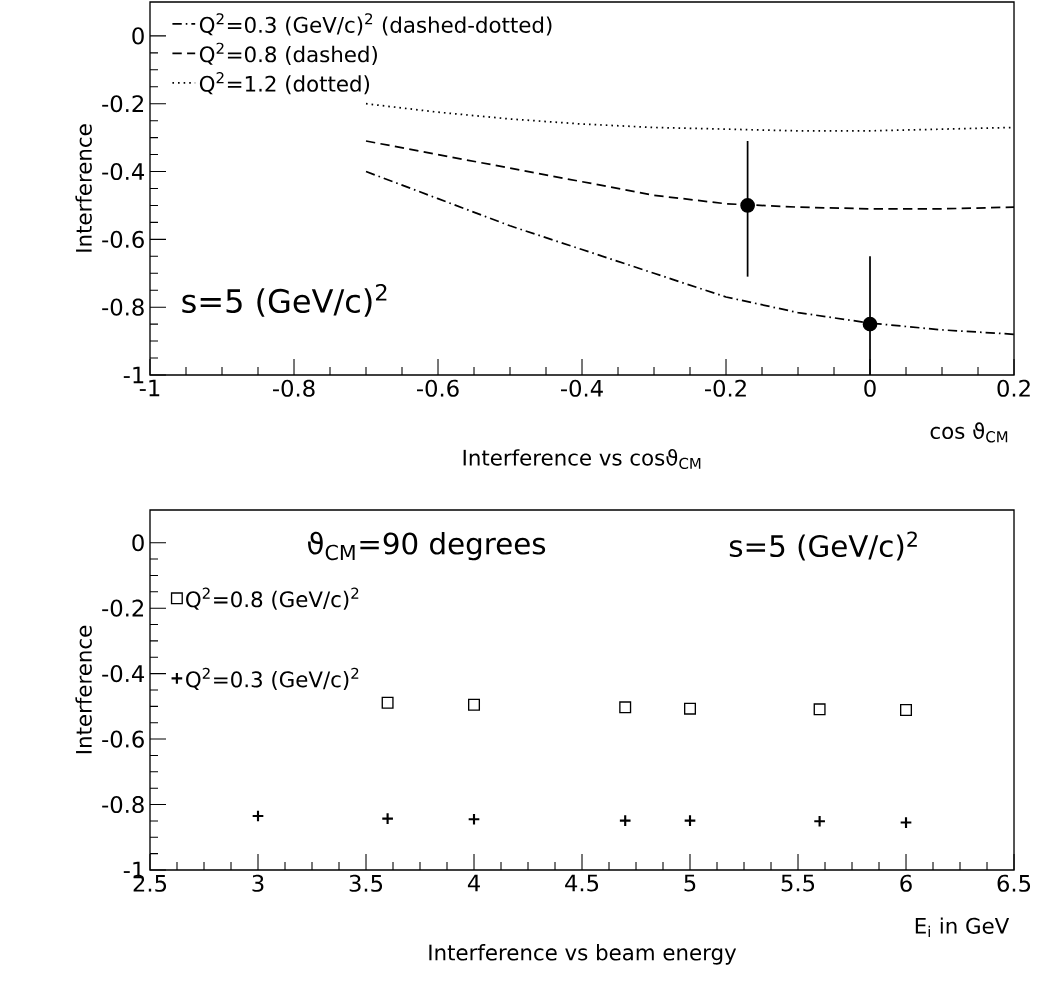 The width and height of the screenshot is (1038, 989). What do you see at coordinates (583, 954) in the screenshot?
I see `text: Interference vs beam energy` at bounding box center [583, 954].